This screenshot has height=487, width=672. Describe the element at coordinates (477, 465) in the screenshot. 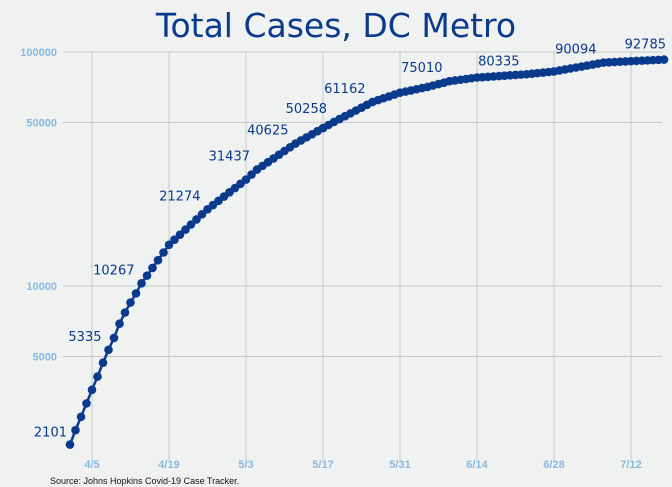

I see `x-tick-label: 6/14` at that location.